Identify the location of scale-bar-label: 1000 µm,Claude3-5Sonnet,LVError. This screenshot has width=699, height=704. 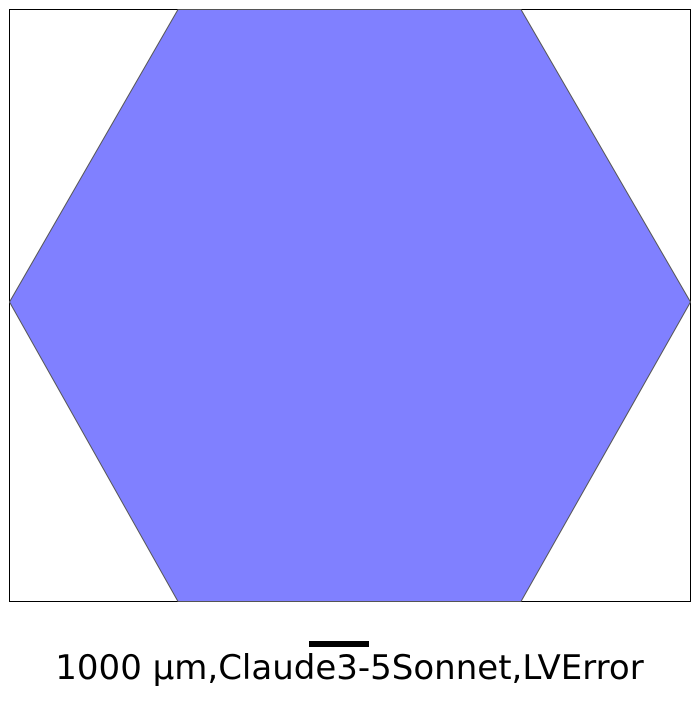
(349, 668).